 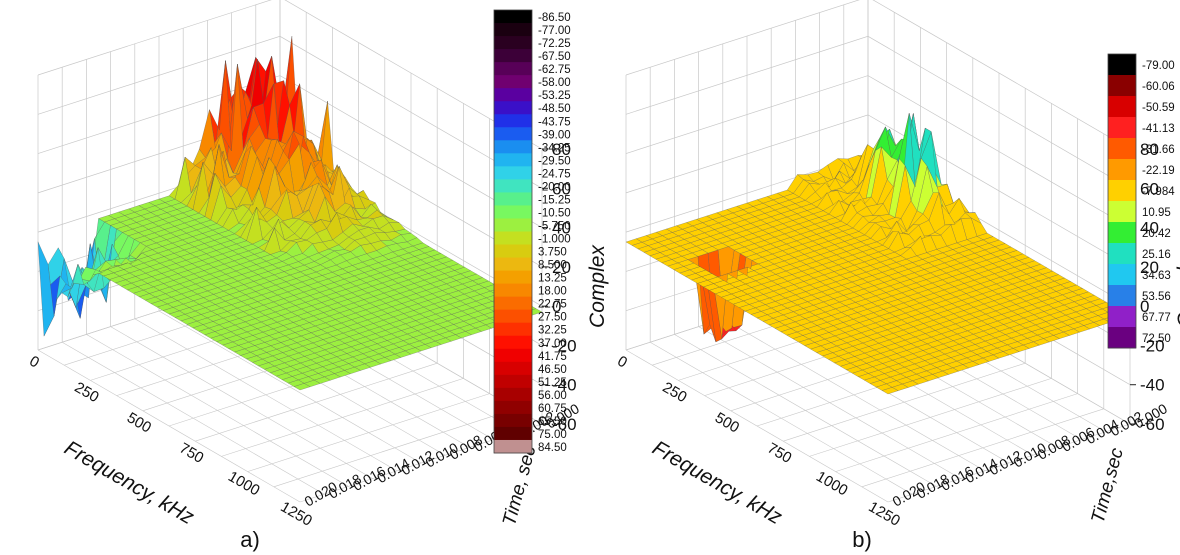 I want to click on b-colorbar-label: -31.66, so click(x=1158, y=150).